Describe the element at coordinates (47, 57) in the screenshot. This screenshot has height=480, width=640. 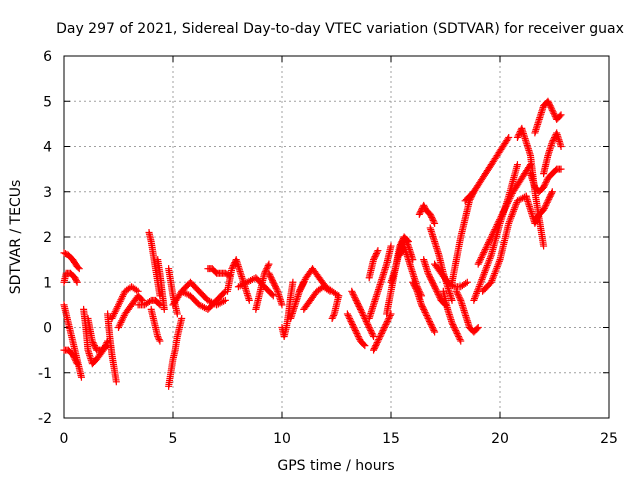
I see `y-tick-label: 6` at that location.